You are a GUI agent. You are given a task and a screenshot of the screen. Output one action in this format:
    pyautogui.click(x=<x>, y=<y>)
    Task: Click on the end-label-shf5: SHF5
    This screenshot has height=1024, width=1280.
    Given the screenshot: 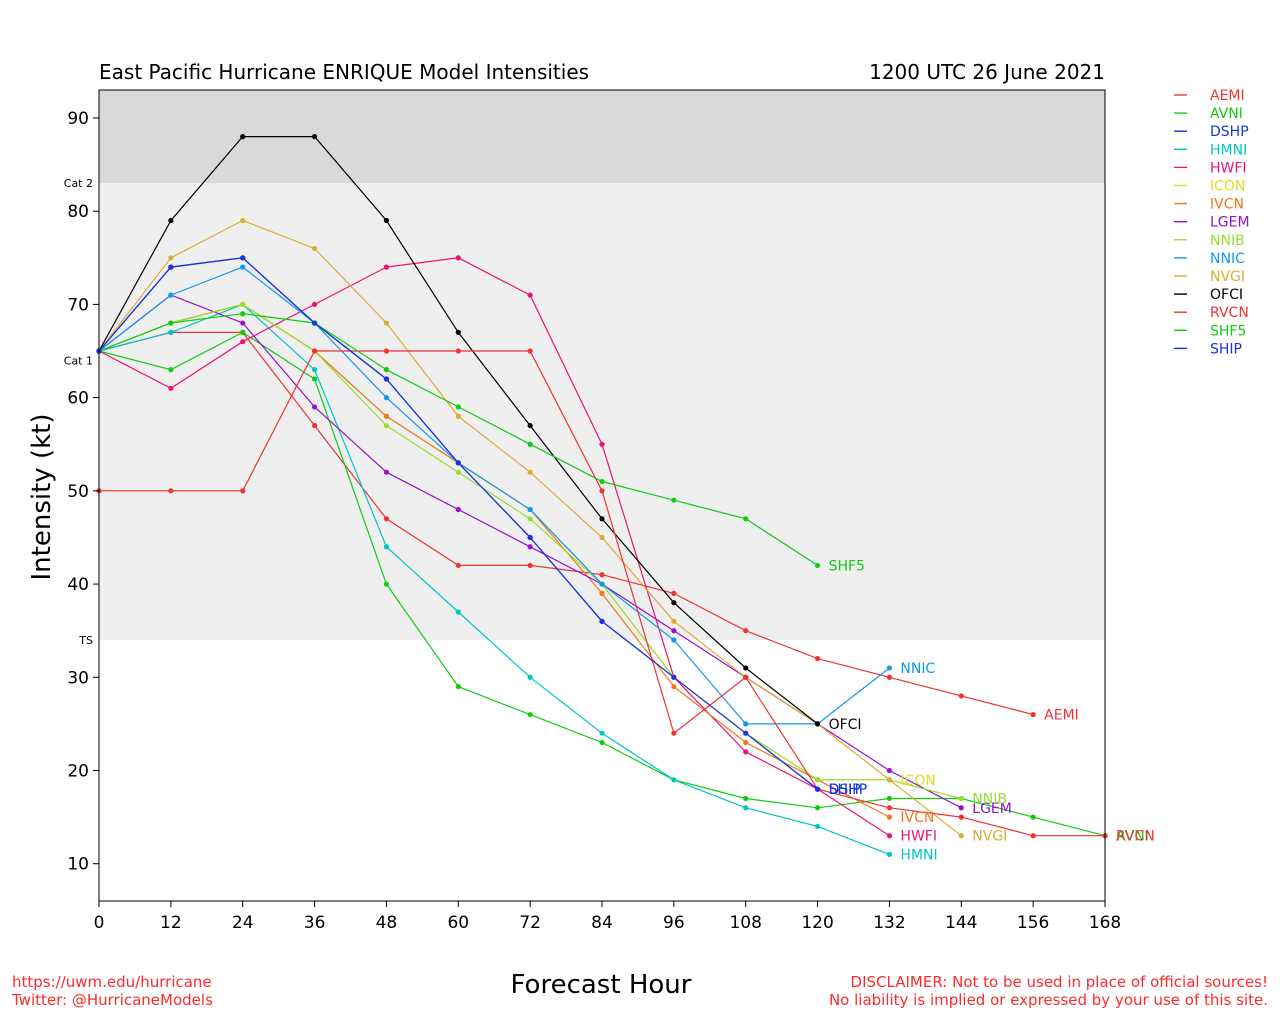 What is the action you would take?
    pyautogui.click(x=847, y=566)
    